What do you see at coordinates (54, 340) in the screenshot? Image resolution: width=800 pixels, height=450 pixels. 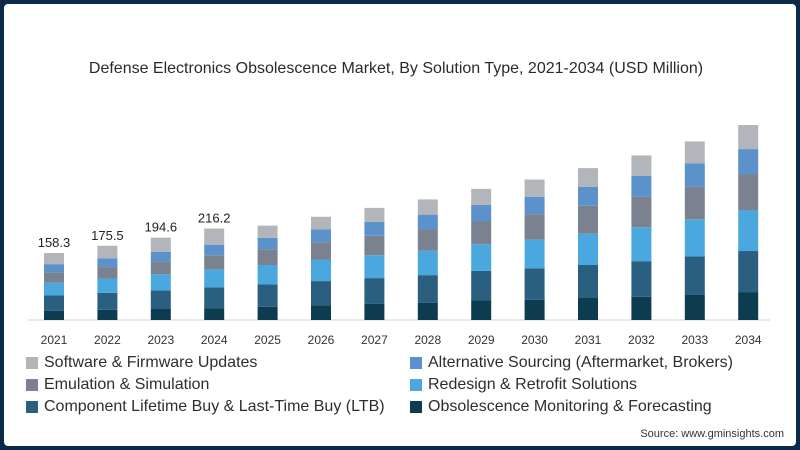 I see `x-tick-label: 2021` at bounding box center [54, 340].